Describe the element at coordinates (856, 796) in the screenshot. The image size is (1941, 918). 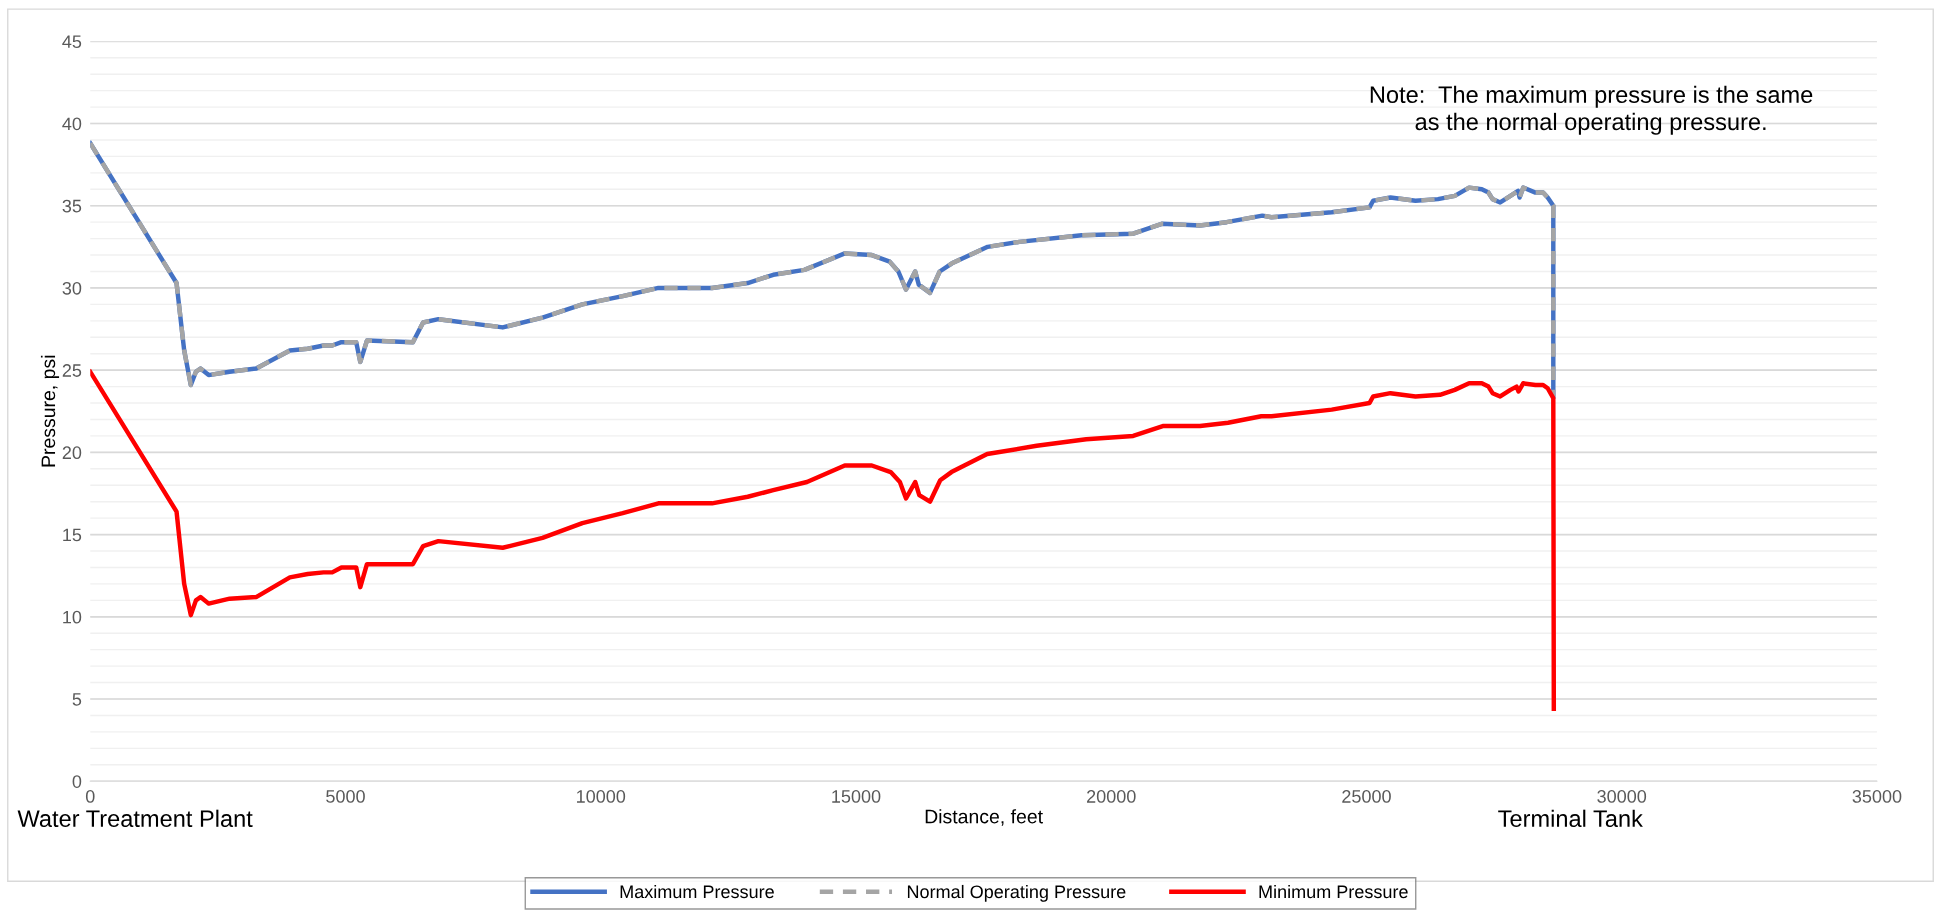
I see `x-tick-label: 15000` at that location.